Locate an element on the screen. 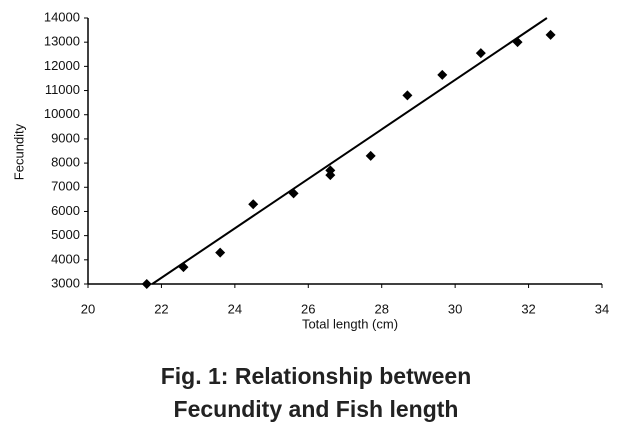  y-tick-label: 7000 is located at coordinates (65, 186).